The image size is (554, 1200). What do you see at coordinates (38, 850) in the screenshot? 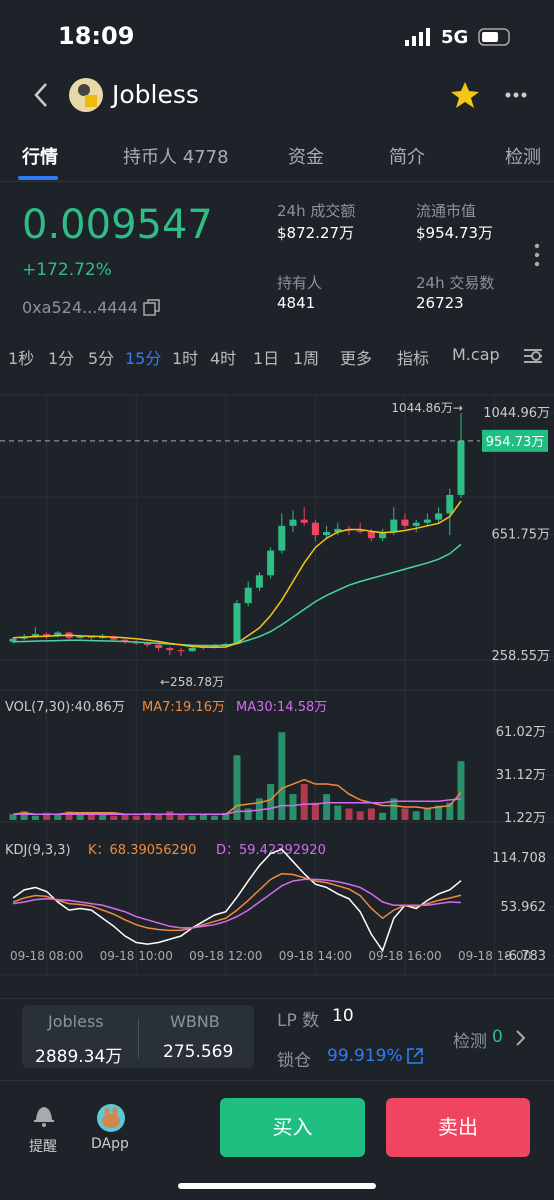
I see `kdj-legend: KDJ(9,3,3)` at bounding box center [38, 850].